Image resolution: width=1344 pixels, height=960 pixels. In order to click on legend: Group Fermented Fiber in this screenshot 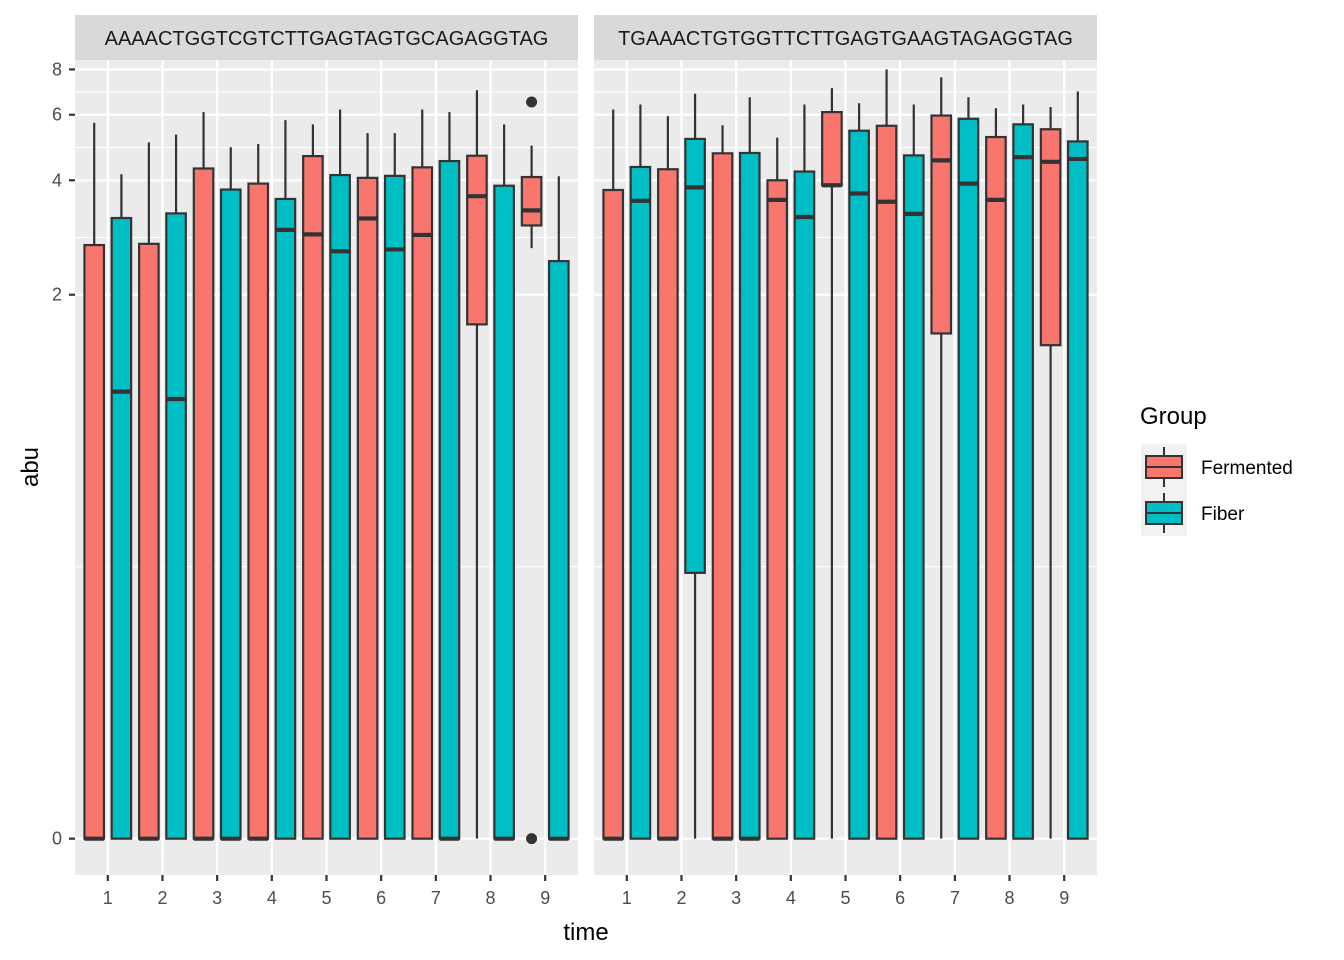, I will do `click(1216, 469)`.